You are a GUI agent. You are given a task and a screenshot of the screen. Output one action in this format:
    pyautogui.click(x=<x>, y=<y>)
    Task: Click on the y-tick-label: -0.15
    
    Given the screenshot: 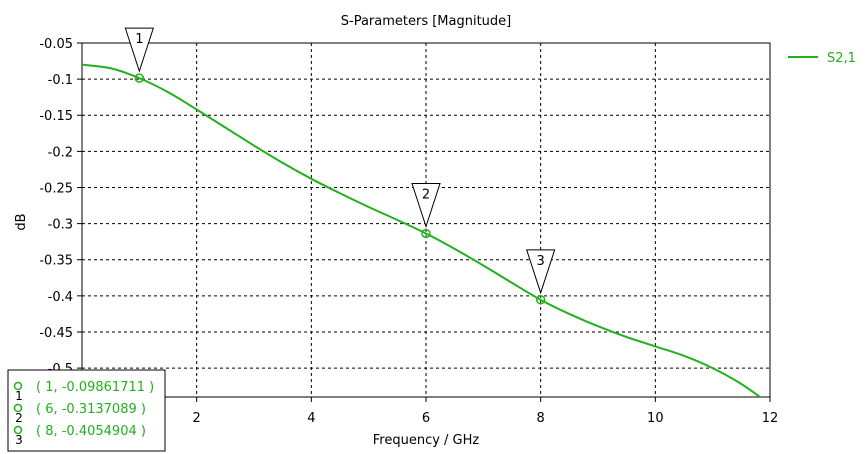 What is the action you would take?
    pyautogui.click(x=56, y=116)
    